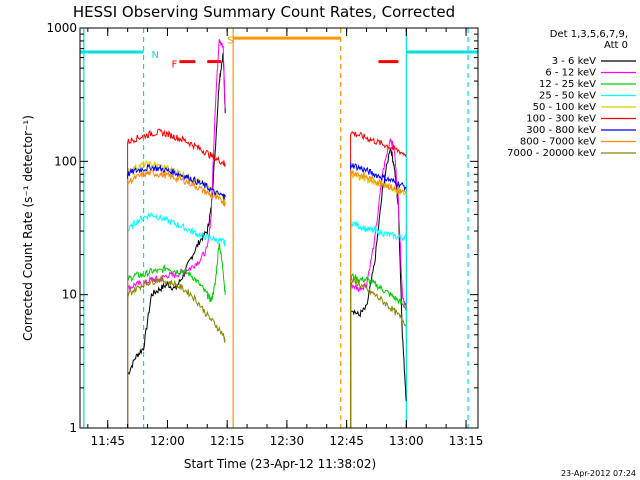 The image size is (640, 480). I want to click on legend-label-8: 7000 - 20000 keV, so click(551, 153).